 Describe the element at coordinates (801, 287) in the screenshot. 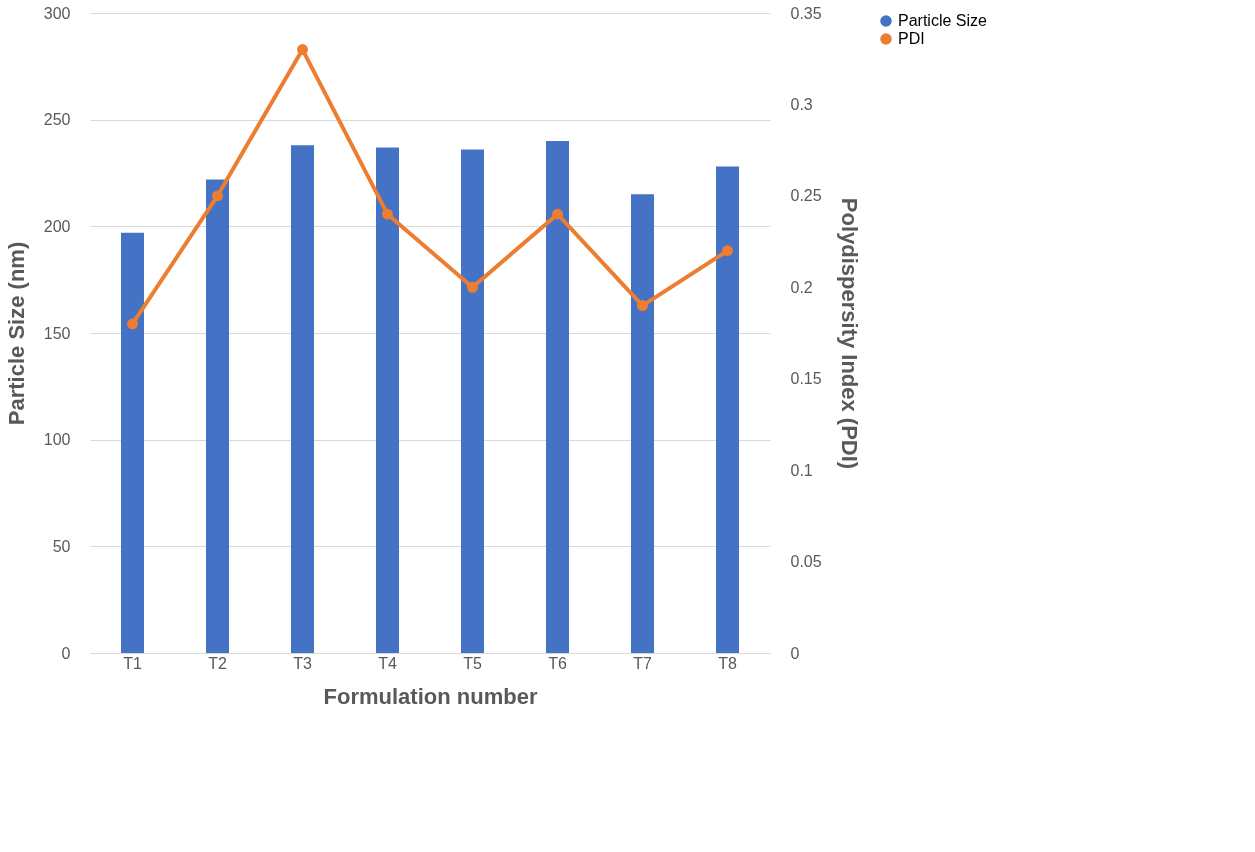

I see `y2-tick-label: 0.2` at that location.